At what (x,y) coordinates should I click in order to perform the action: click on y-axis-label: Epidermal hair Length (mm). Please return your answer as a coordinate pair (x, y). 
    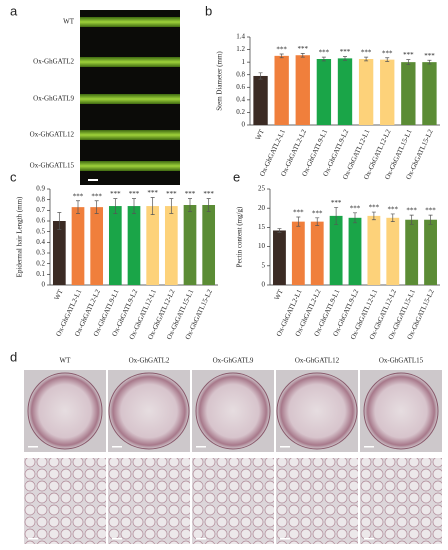
    Looking at the image, I should click on (20, 236).